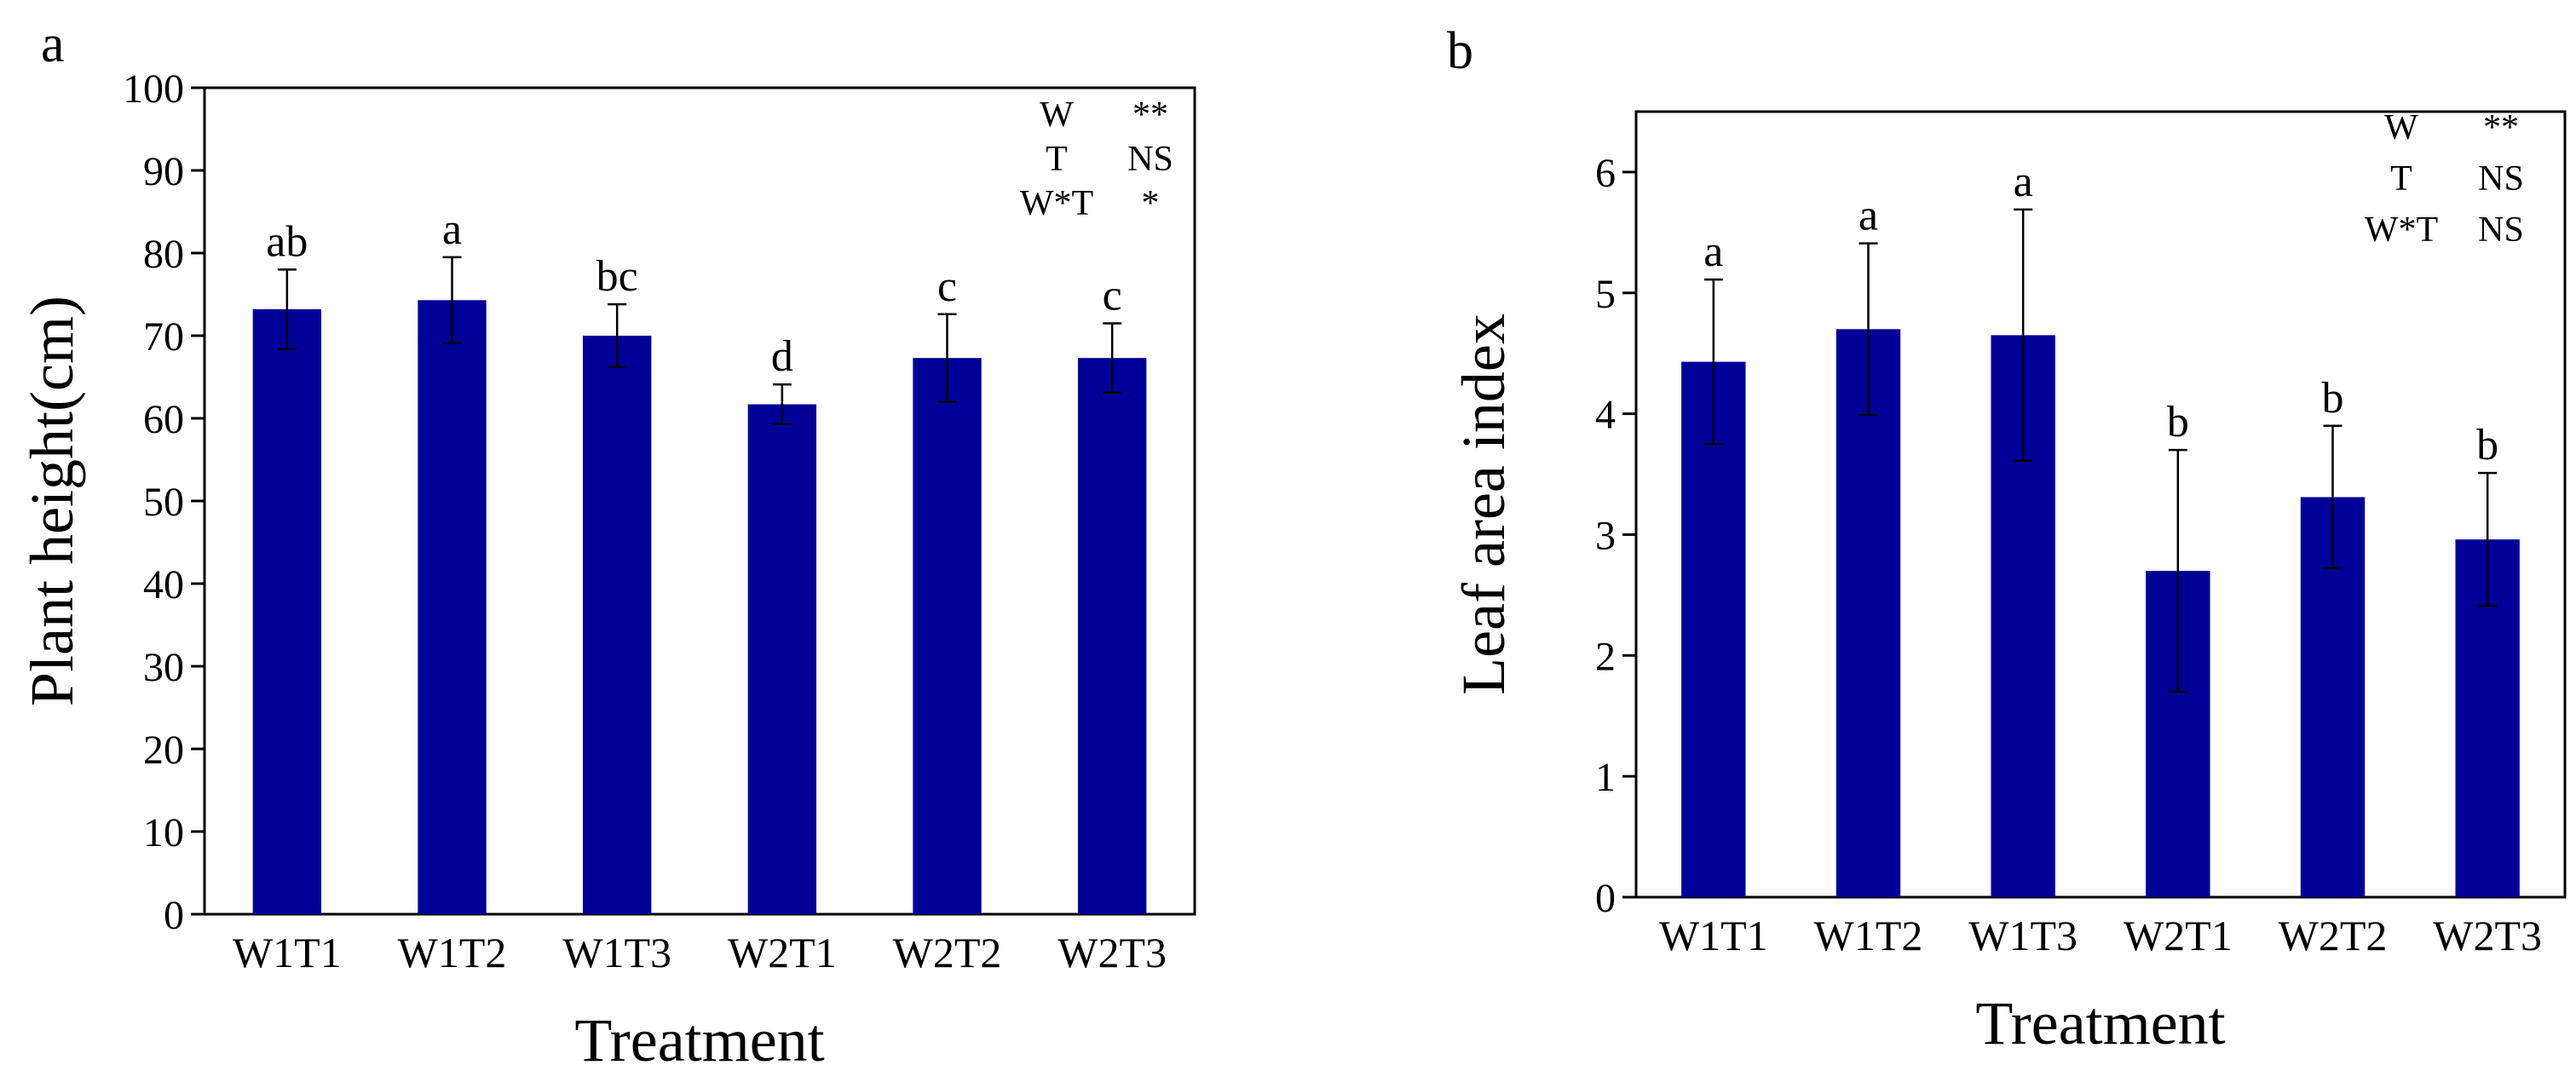 The image size is (2576, 1088). What do you see at coordinates (1151, 203) in the screenshot?
I see `anova-result: *` at bounding box center [1151, 203].